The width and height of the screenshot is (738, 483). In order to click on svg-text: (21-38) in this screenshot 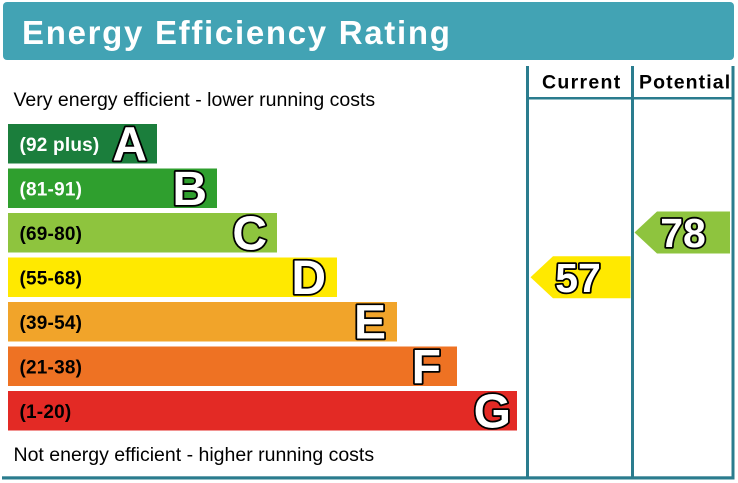, I will do `click(51, 367)`.